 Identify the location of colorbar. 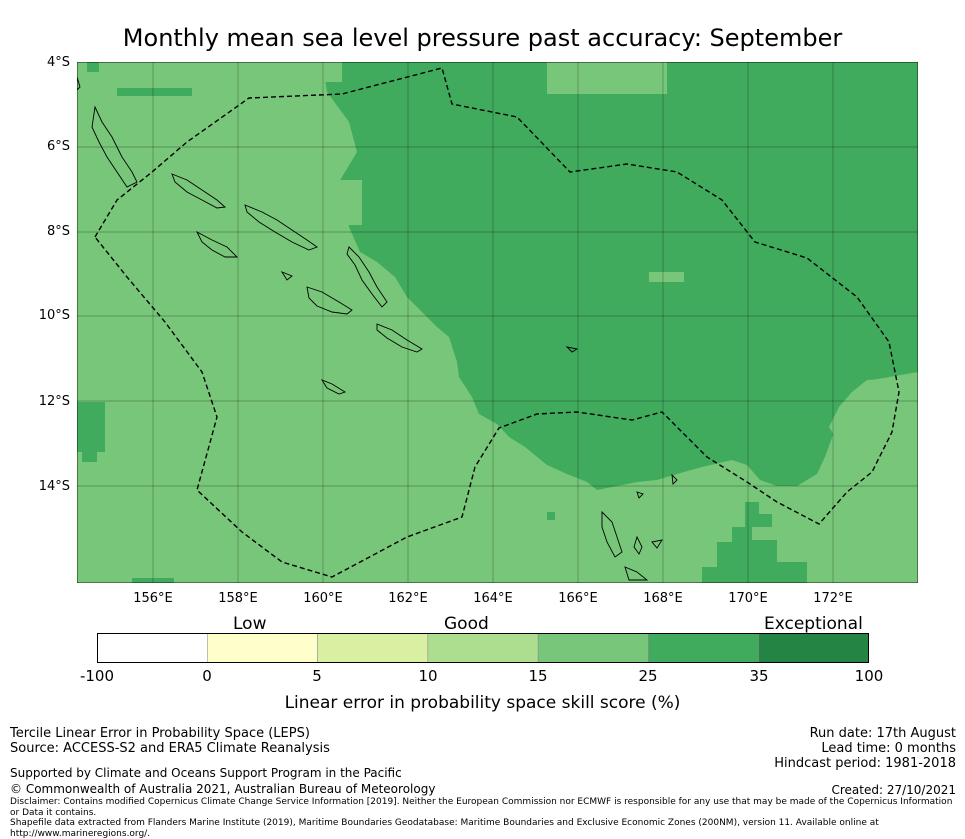
(483, 648).